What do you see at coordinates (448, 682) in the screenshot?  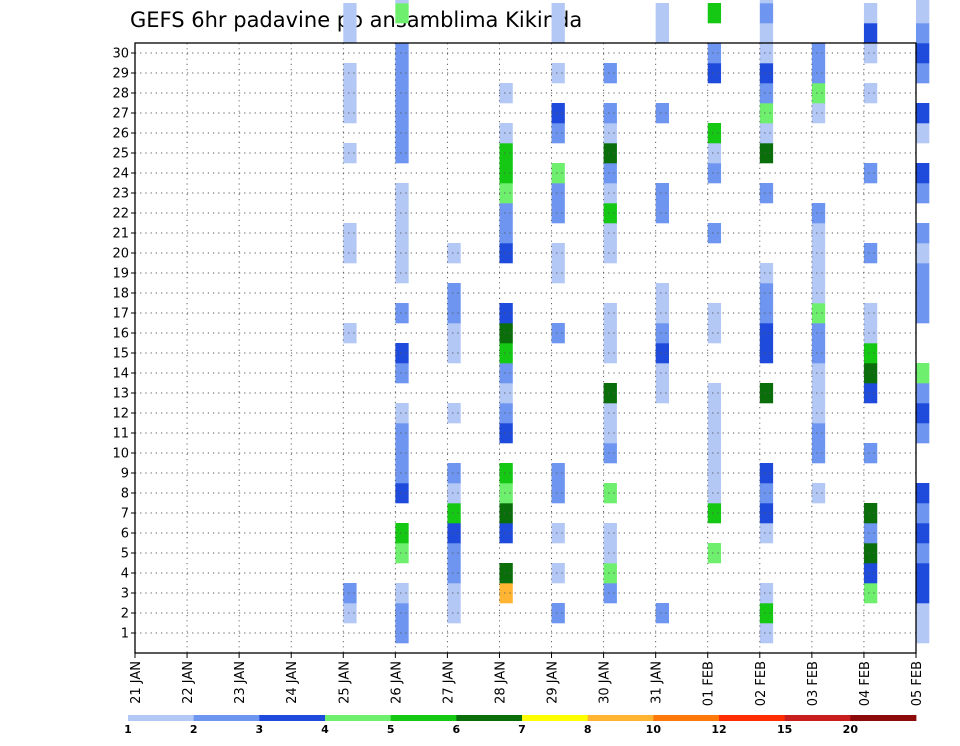 I see `x-tick-label: 27 JAN` at bounding box center [448, 682].